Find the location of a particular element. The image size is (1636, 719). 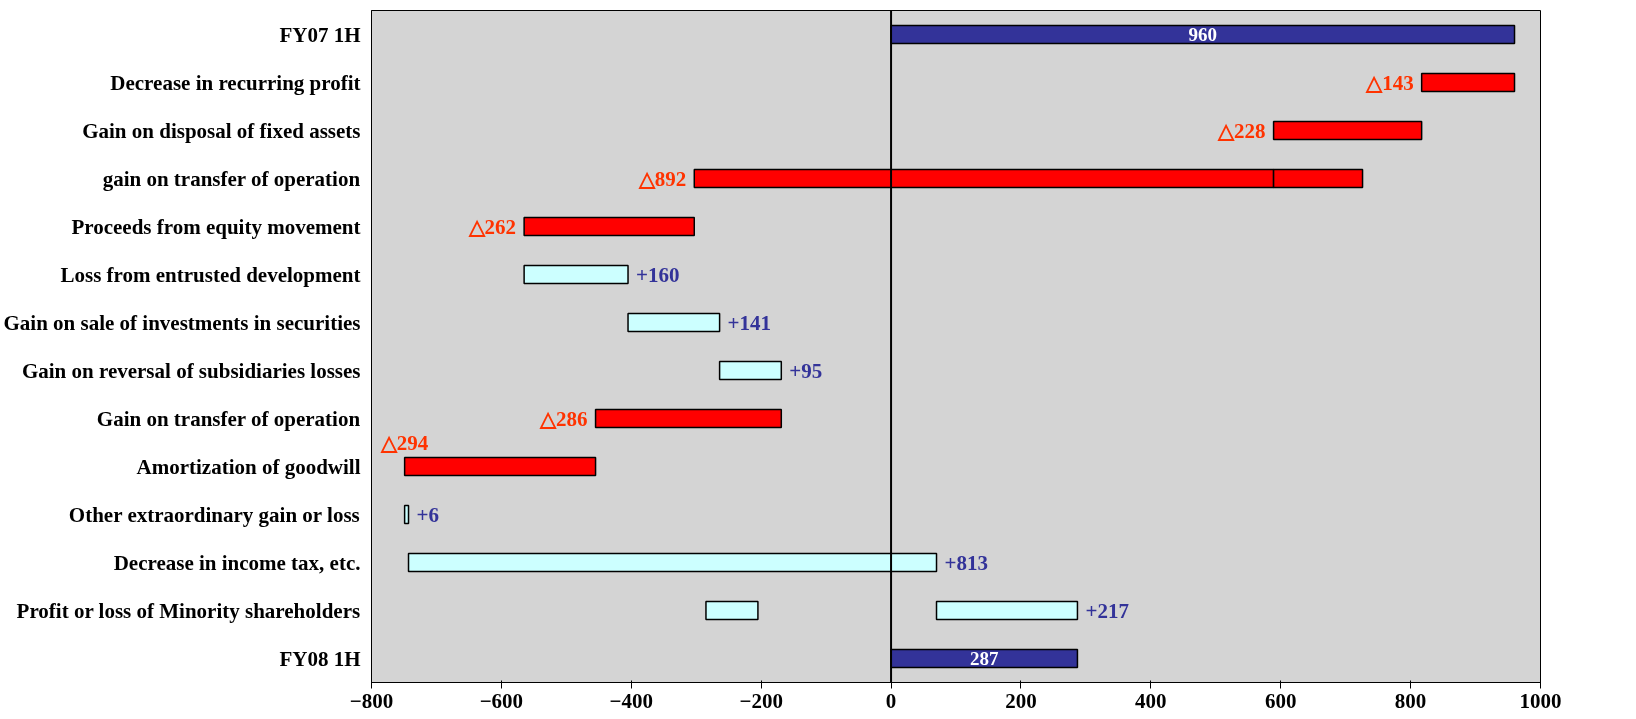

data-label: △262 is located at coordinates (492, 226).